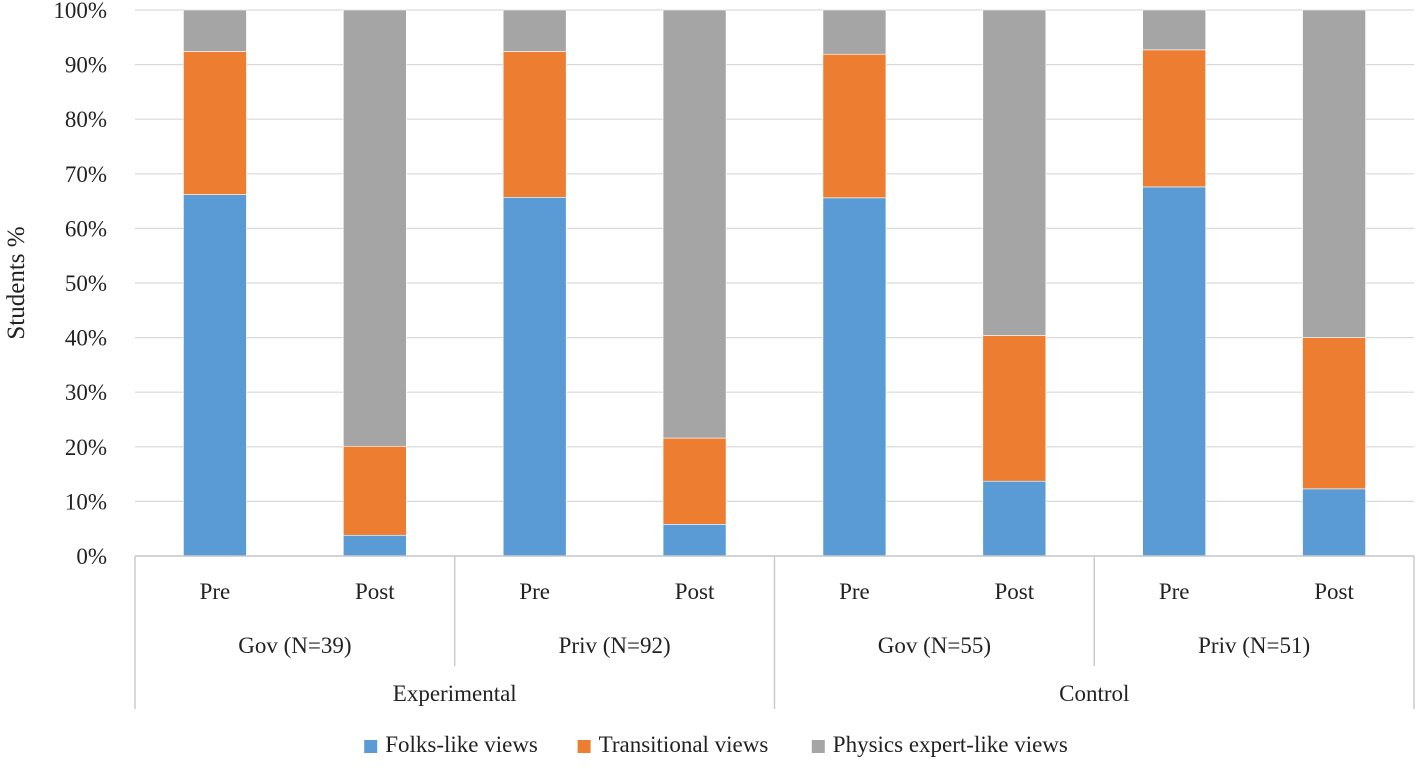 This screenshot has height=769, width=1417. I want to click on y-tick-label: 70%, so click(86, 174).